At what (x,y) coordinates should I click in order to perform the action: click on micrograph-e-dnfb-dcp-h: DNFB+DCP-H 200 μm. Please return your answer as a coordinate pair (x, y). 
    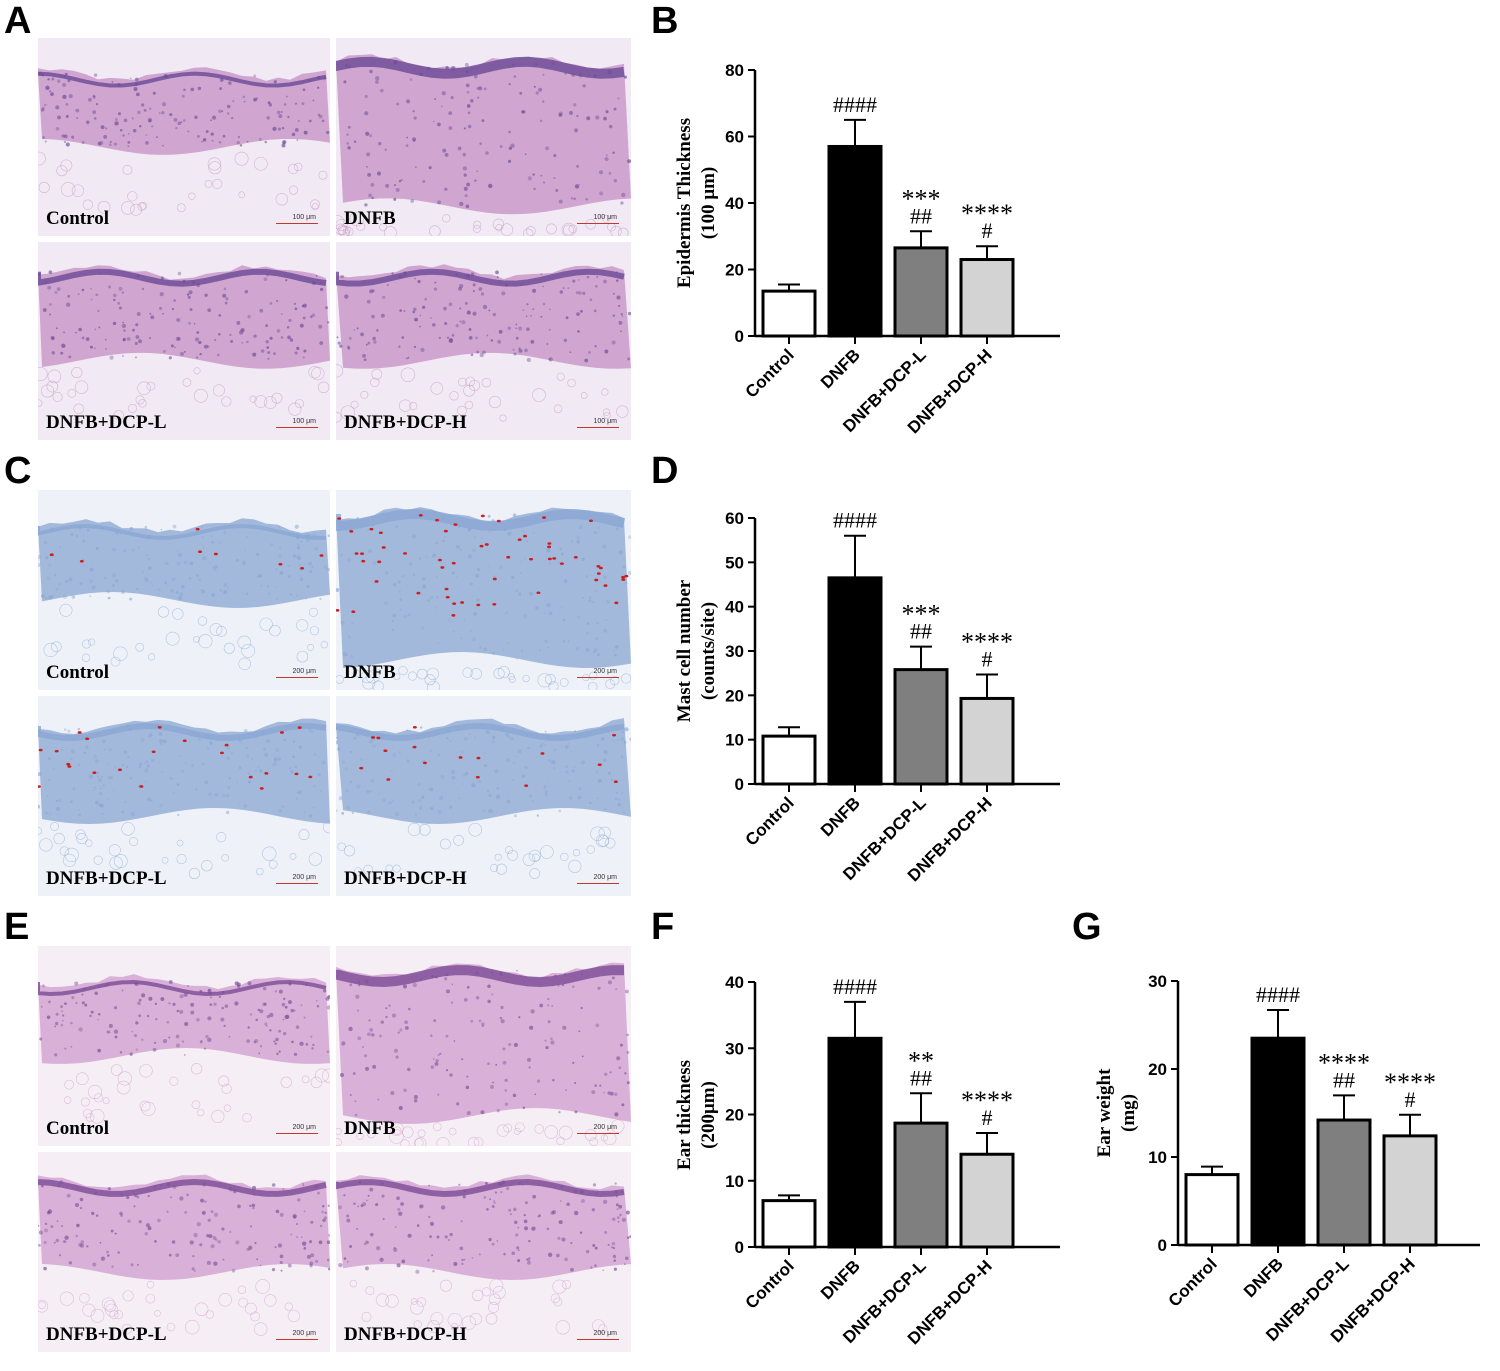
    Looking at the image, I should click on (483, 1252).